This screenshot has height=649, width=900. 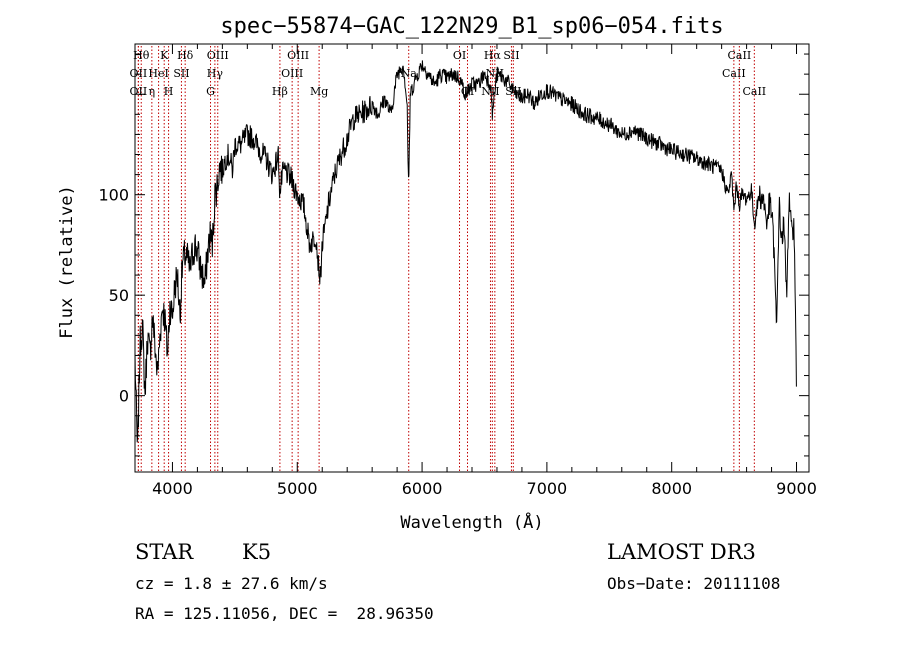 I want to click on x-tick-label: 5000, so click(x=297, y=488).